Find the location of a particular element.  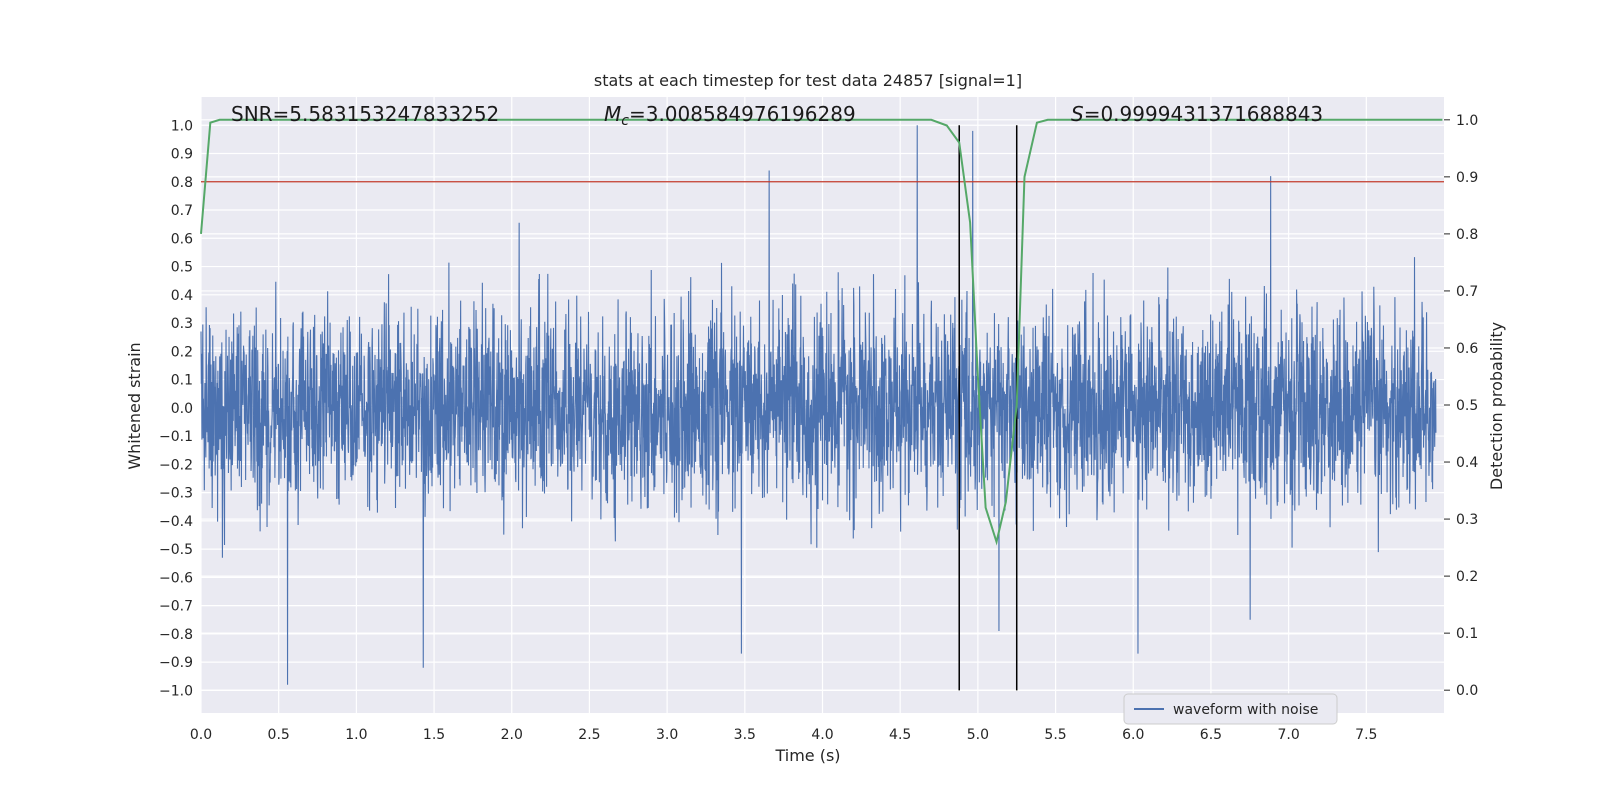

y-right-tick-label: 0.1 is located at coordinates (1467, 634).